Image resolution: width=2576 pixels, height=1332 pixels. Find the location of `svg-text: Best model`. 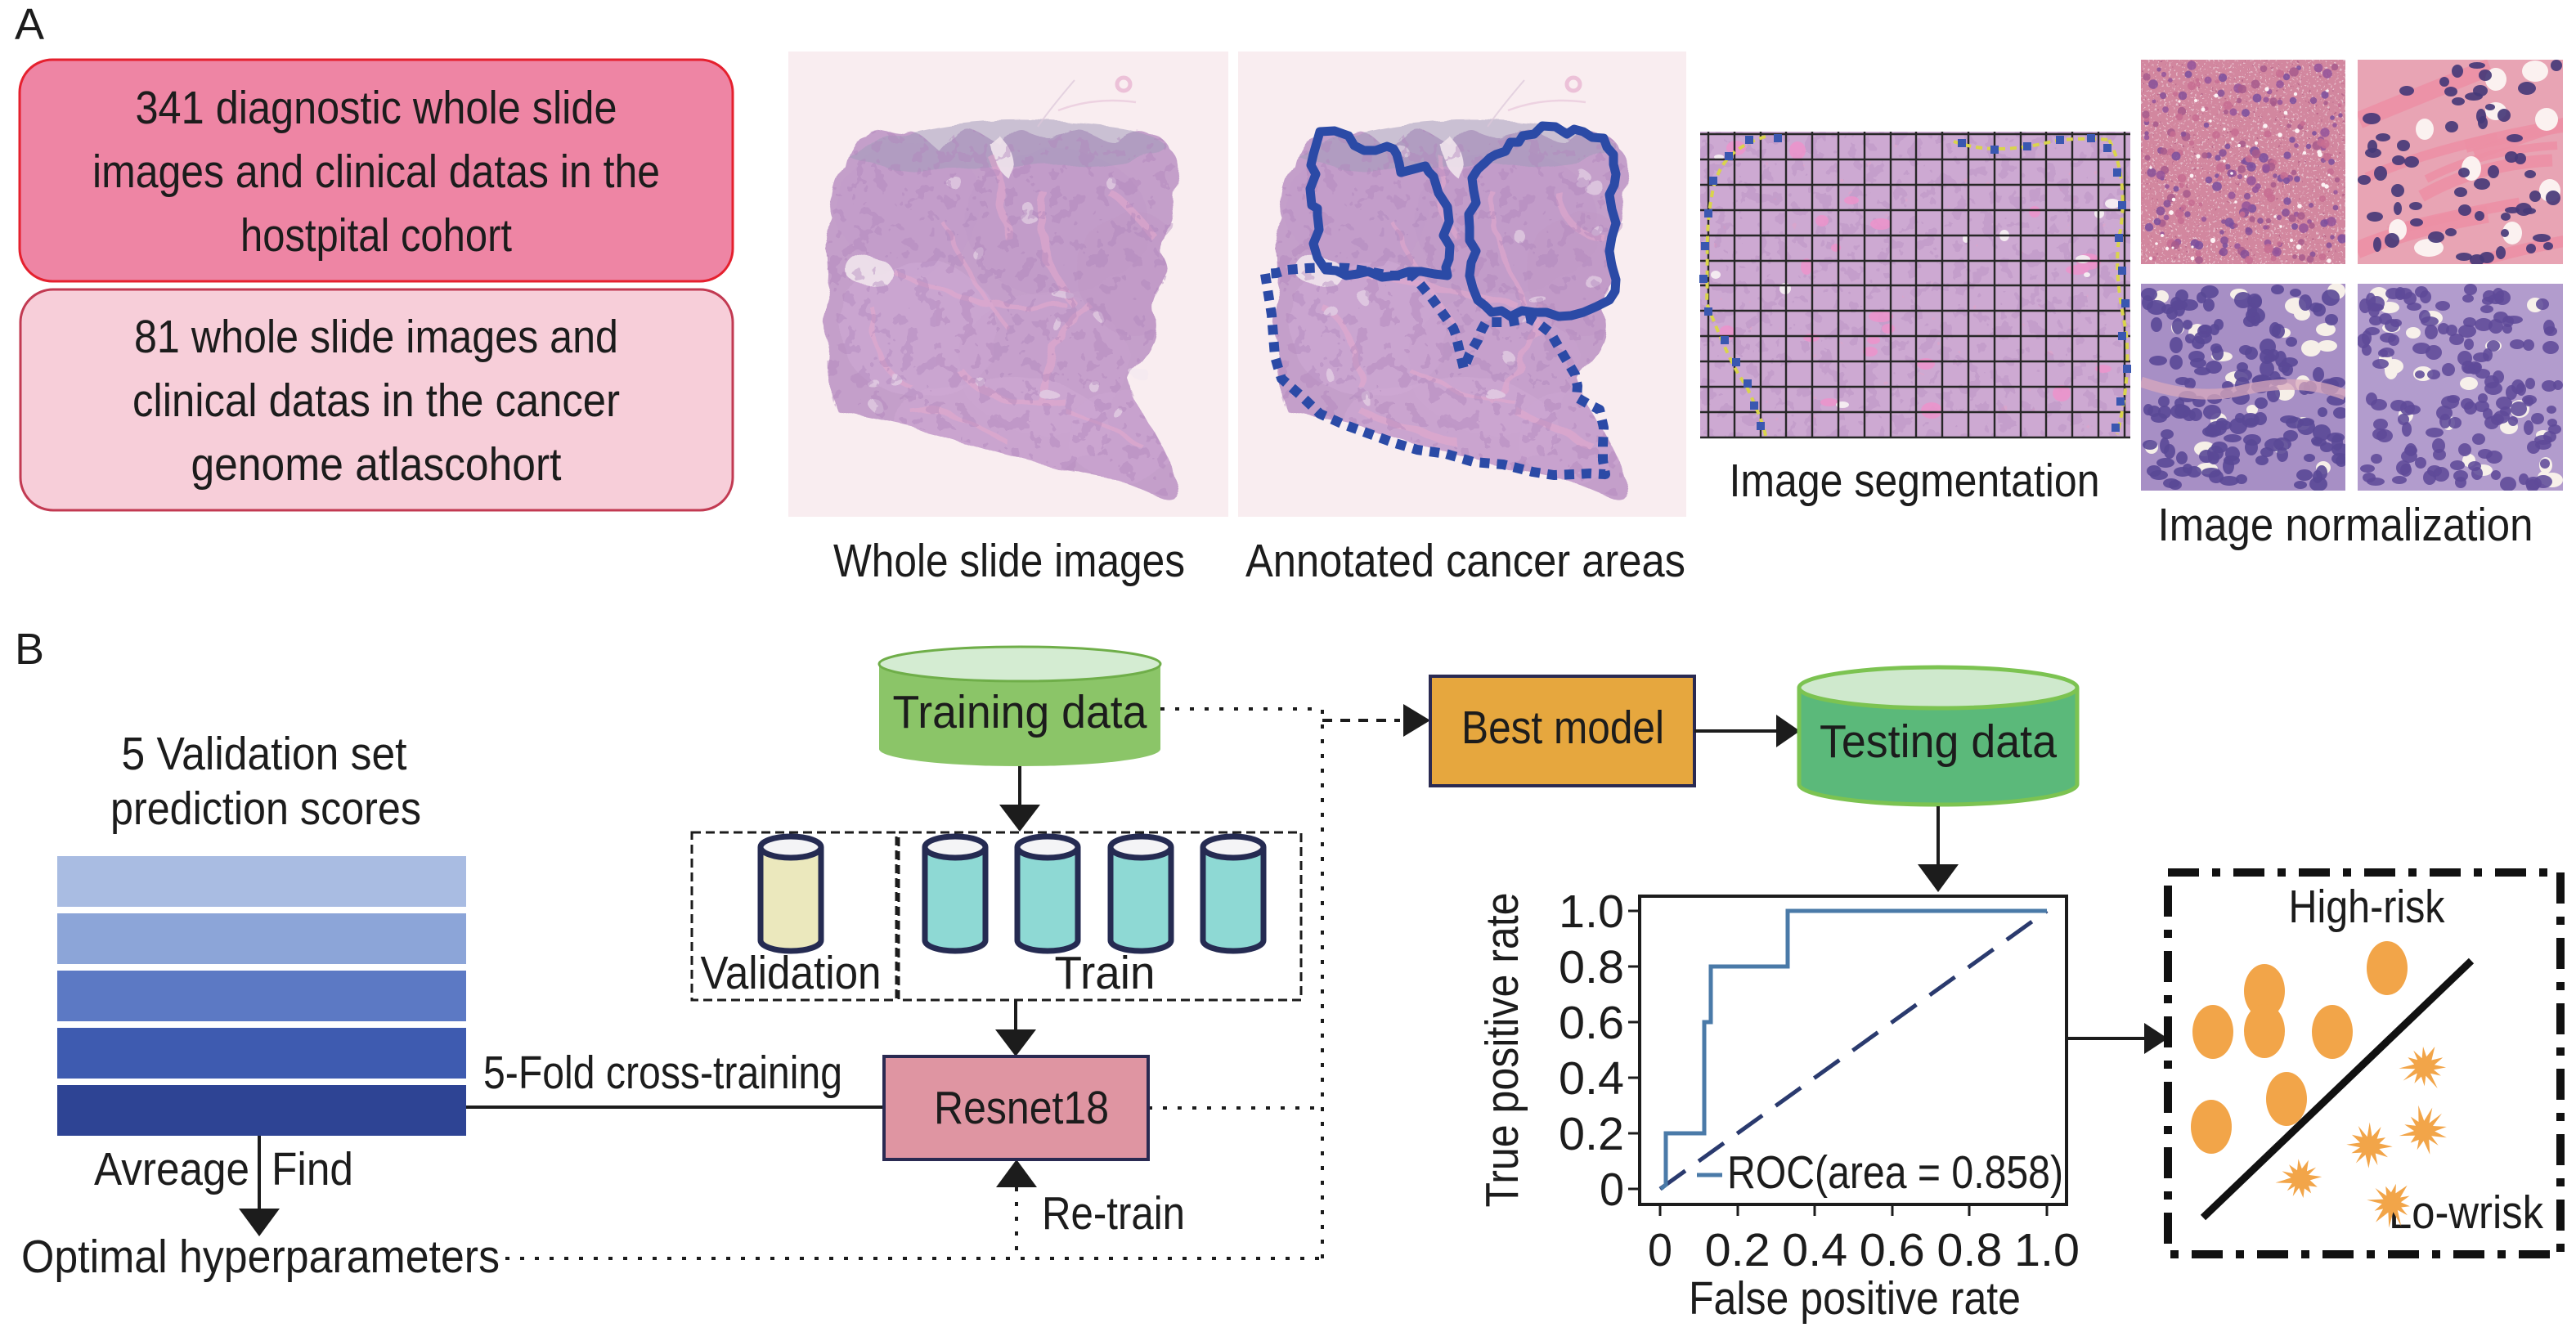

svg-text: Best model is located at coordinates (1563, 728).